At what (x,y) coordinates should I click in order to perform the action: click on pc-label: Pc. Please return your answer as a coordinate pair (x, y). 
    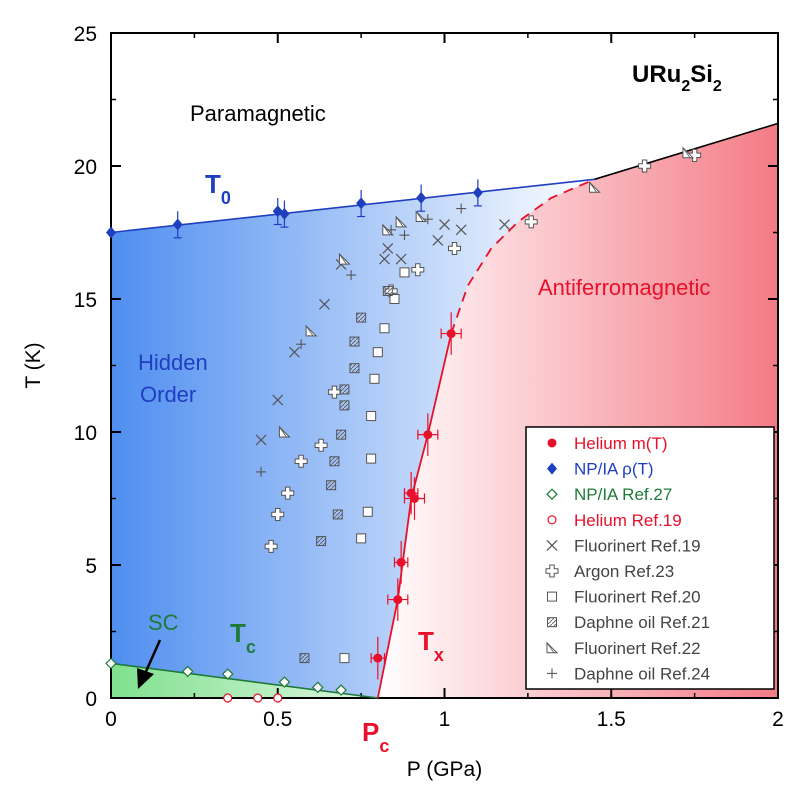
    Looking at the image, I should click on (375, 736).